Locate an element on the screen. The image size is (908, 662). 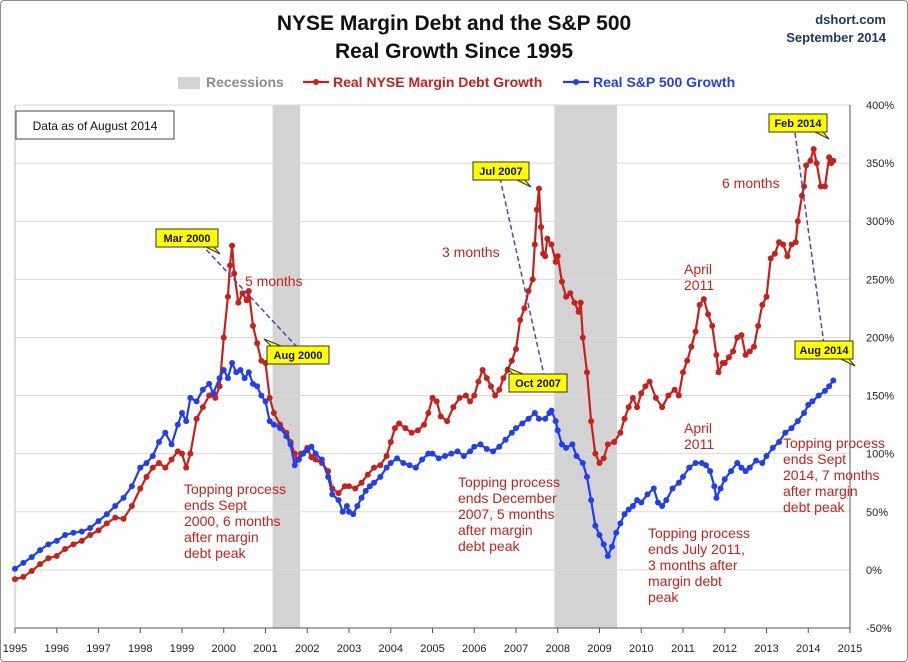
info-box-border is located at coordinates (95, 125).